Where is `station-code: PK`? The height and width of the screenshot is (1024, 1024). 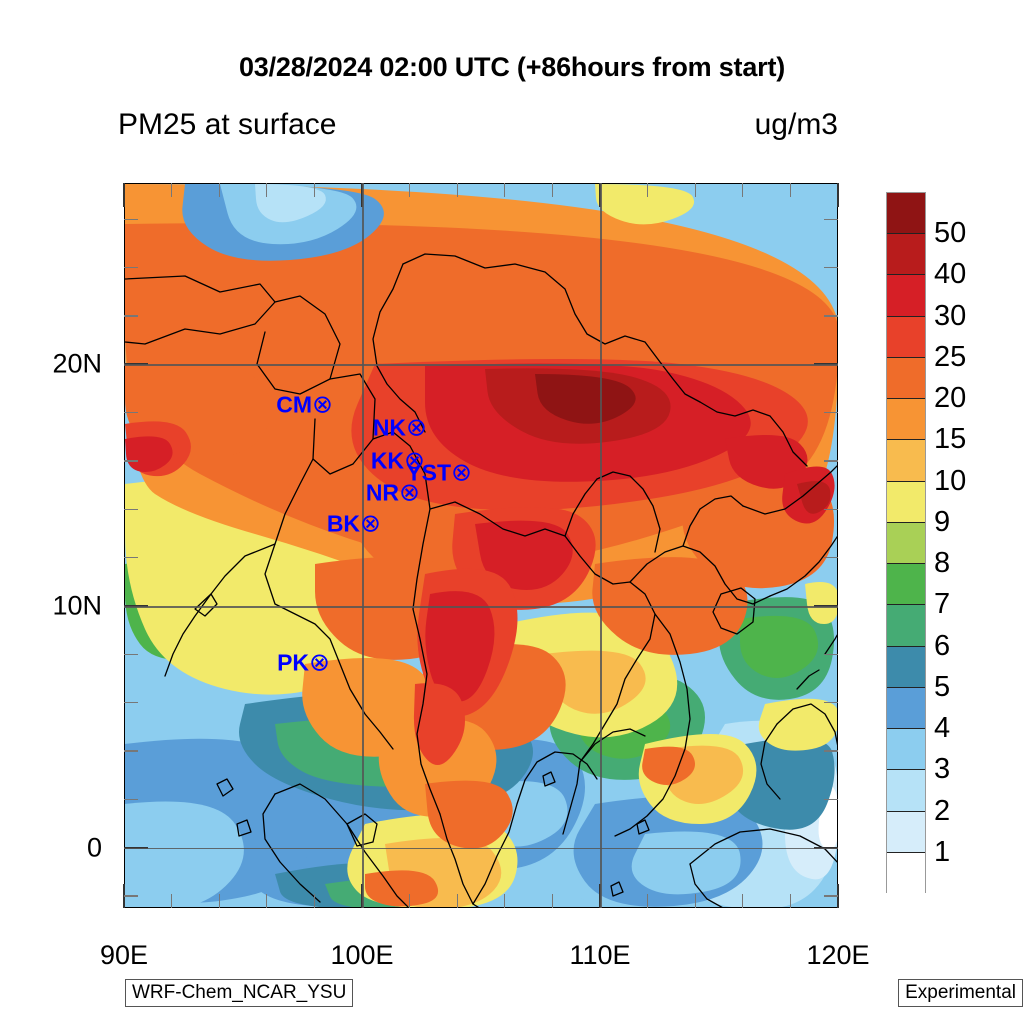
station-code: PK is located at coordinates (293, 662).